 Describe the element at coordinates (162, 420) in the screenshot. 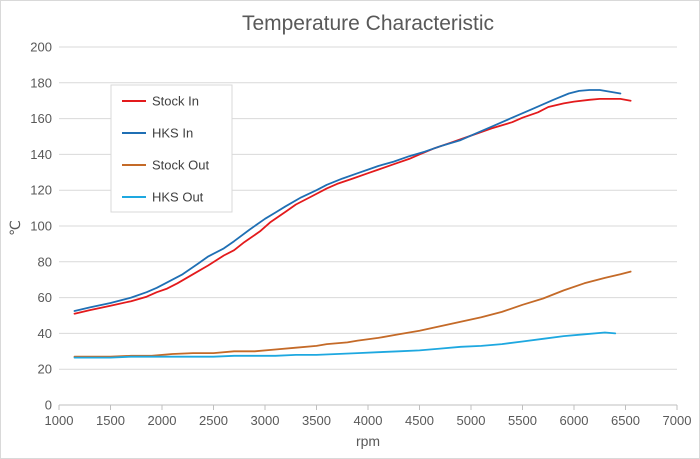

I see `x-tick-label: 2000` at that location.